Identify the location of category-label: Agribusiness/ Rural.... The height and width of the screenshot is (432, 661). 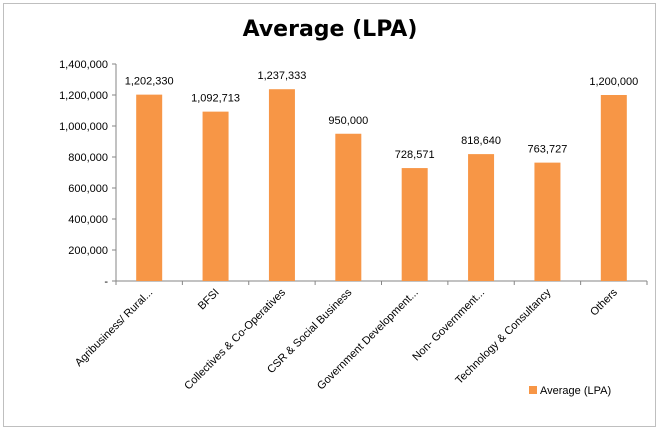
(114, 328).